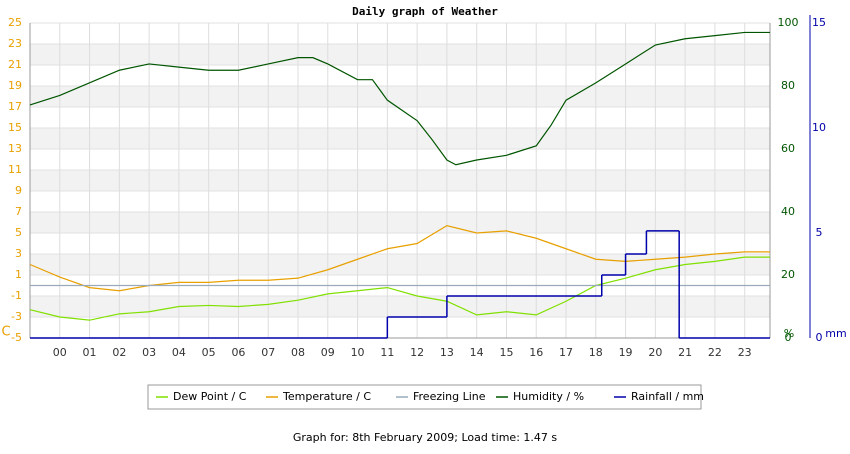 This screenshot has height=454, width=850. What do you see at coordinates (626, 352) in the screenshot?
I see `x-tick-label: 19` at bounding box center [626, 352].